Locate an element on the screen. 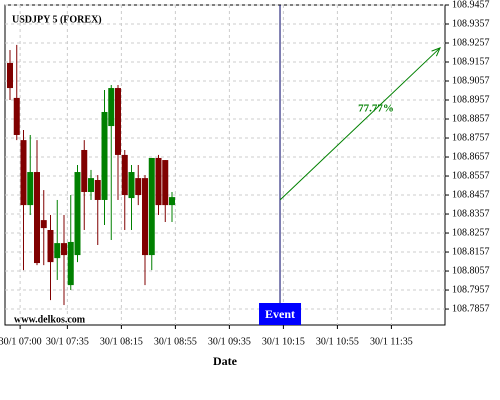 This screenshot has height=400, width=500. x-tick-label: 30/1 10:55 is located at coordinates (337, 341).